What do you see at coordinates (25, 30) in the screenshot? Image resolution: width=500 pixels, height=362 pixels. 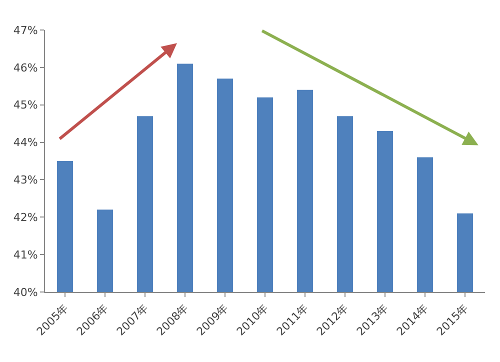 I see `y-tick-label: 47%` at bounding box center [25, 30].